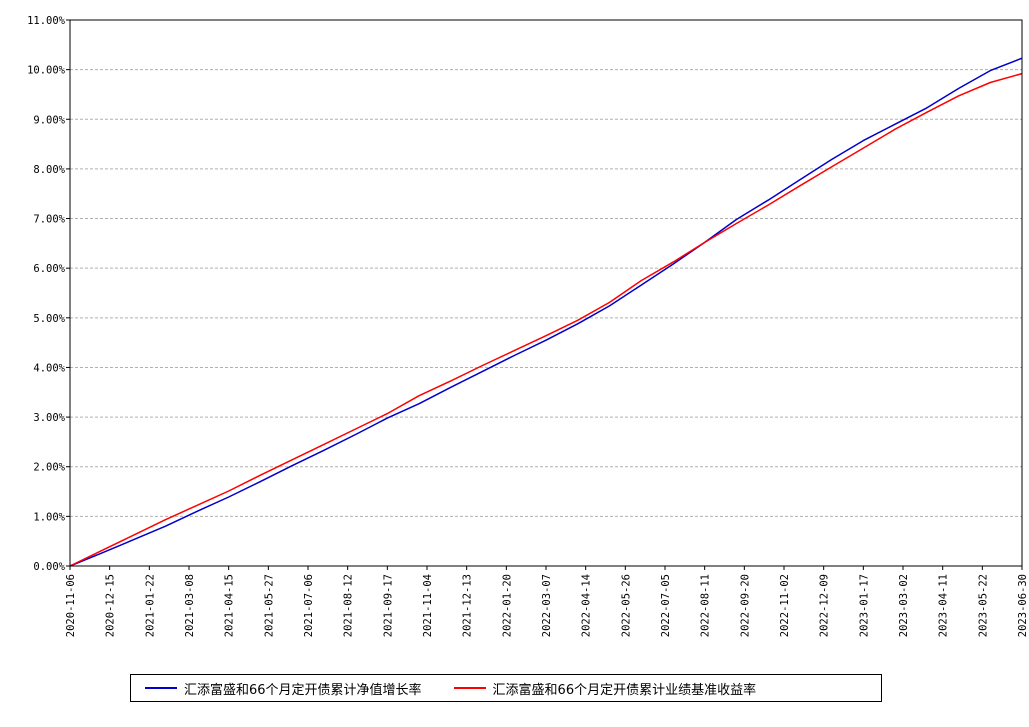 The width and height of the screenshot is (1029, 727). I want to click on y-tick-label: 4.00%, so click(49, 368).